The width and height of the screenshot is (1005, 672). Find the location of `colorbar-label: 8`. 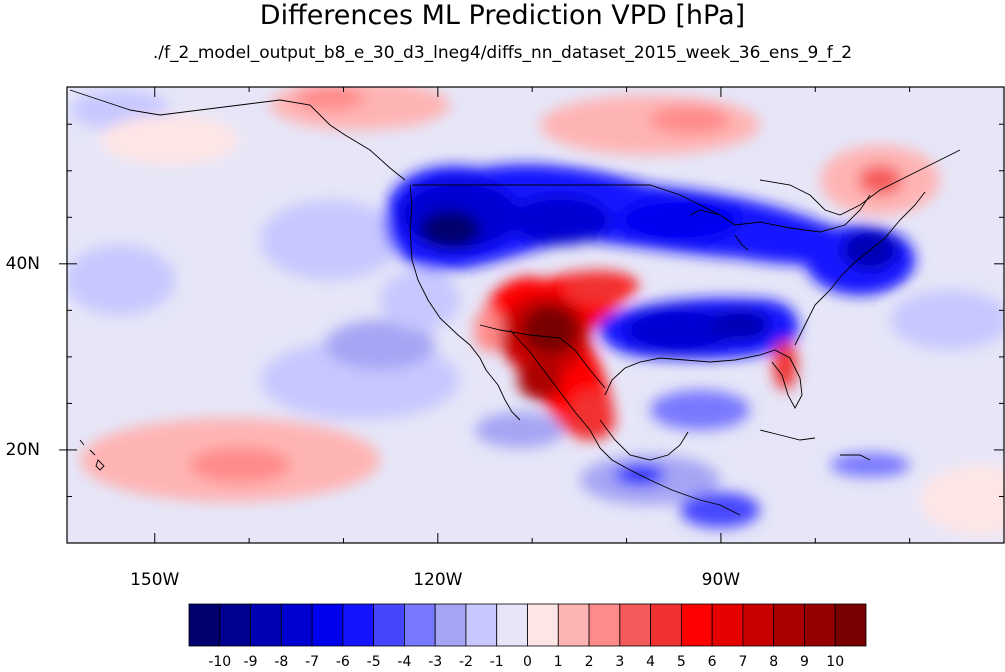

colorbar-label: 8 is located at coordinates (774, 662).